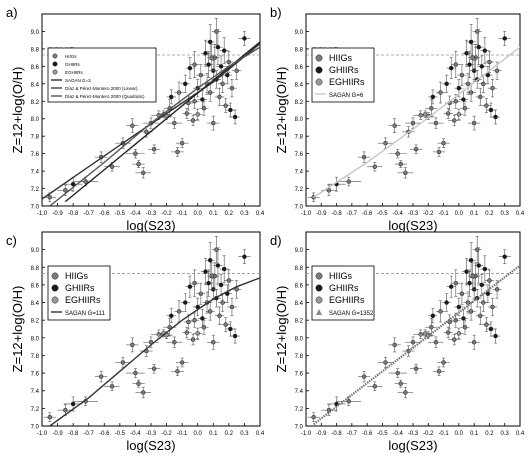  What do you see at coordinates (474, 434) in the screenshot?
I see `x-tick-label: 0.1` at bounding box center [474, 434].